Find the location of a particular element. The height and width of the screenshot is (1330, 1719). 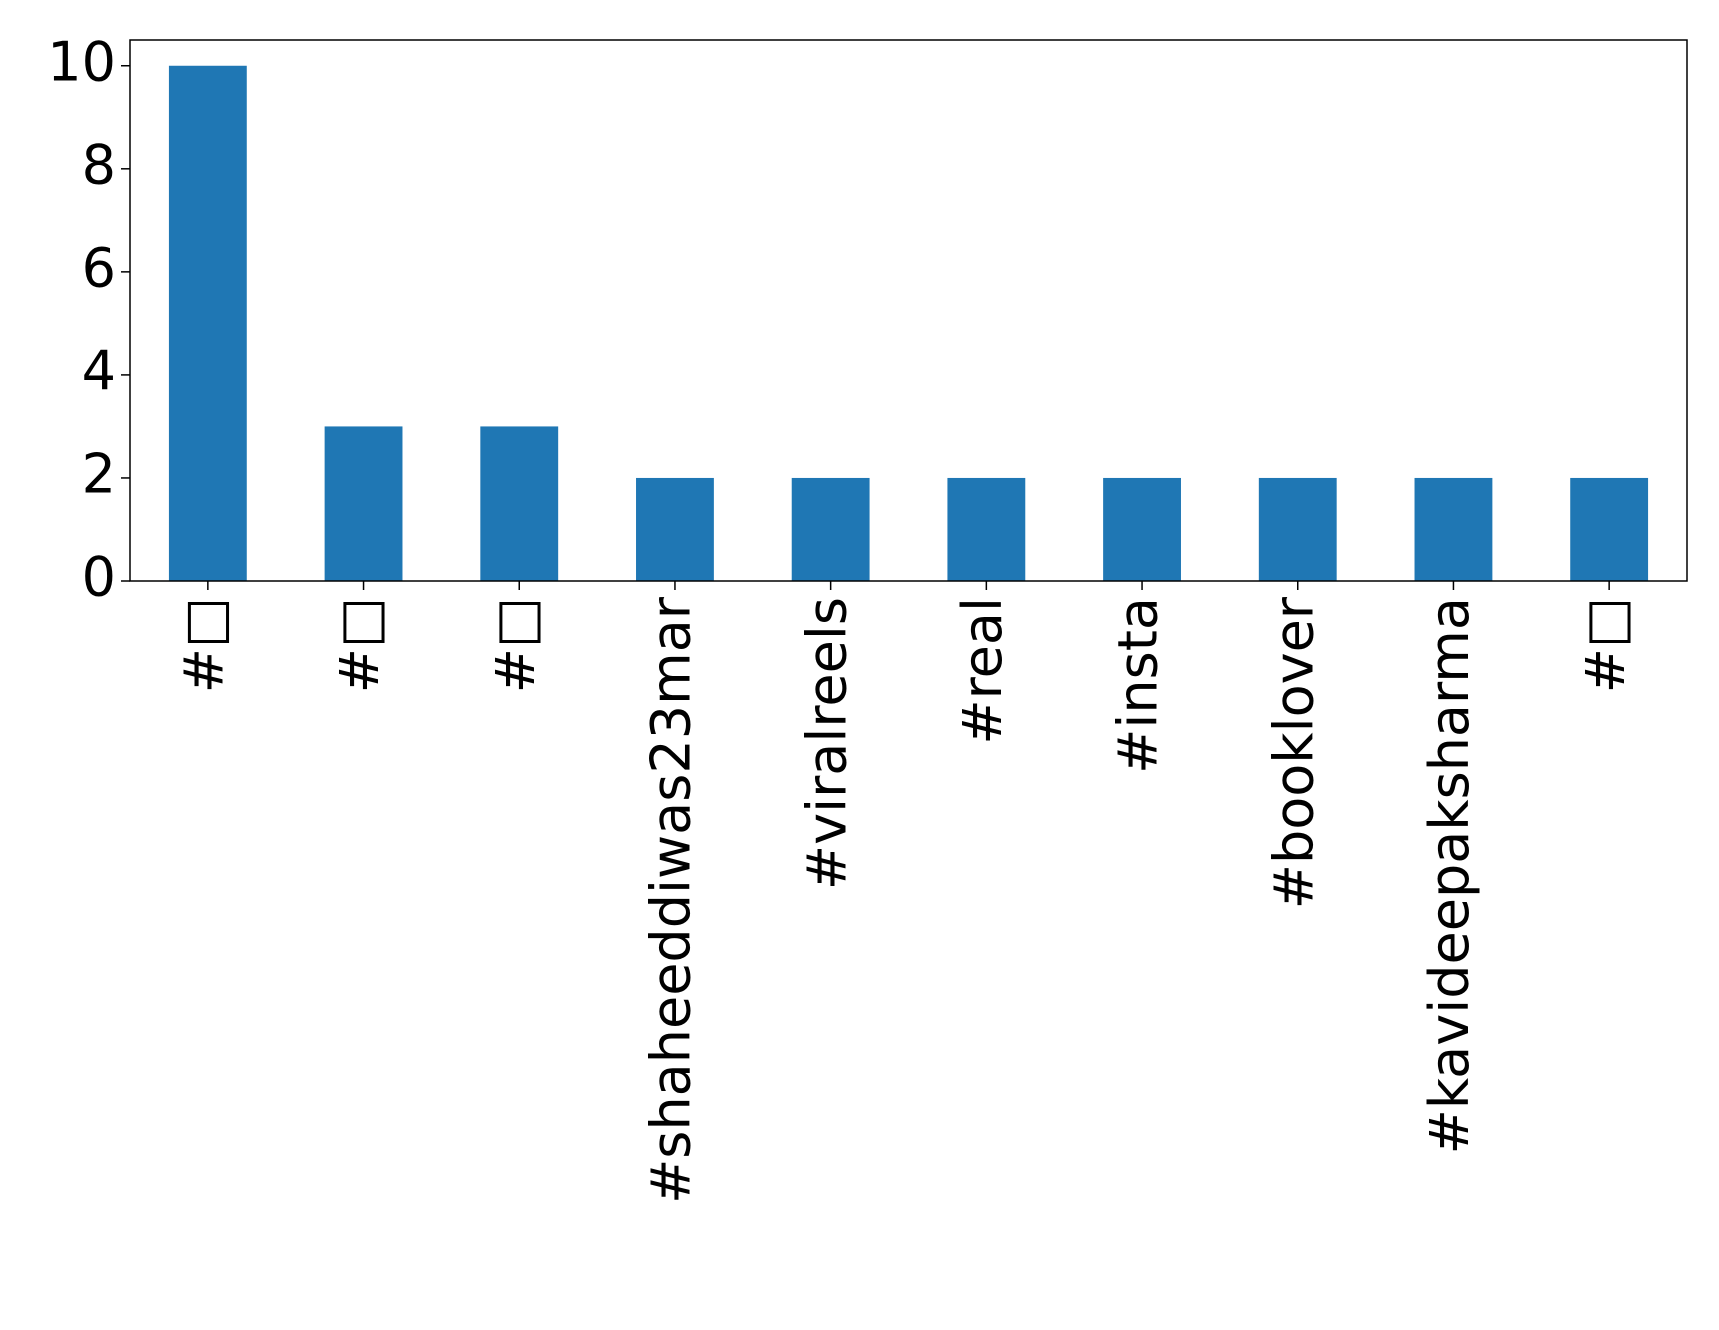

x-tick-label: #shaheeddiwas23mar is located at coordinates (671, 900).